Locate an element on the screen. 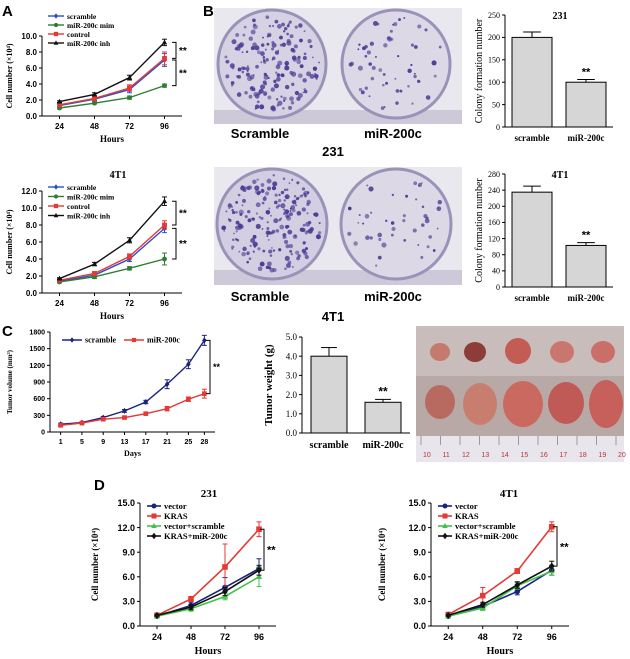  legend-label: vector is located at coordinates (175, 506).